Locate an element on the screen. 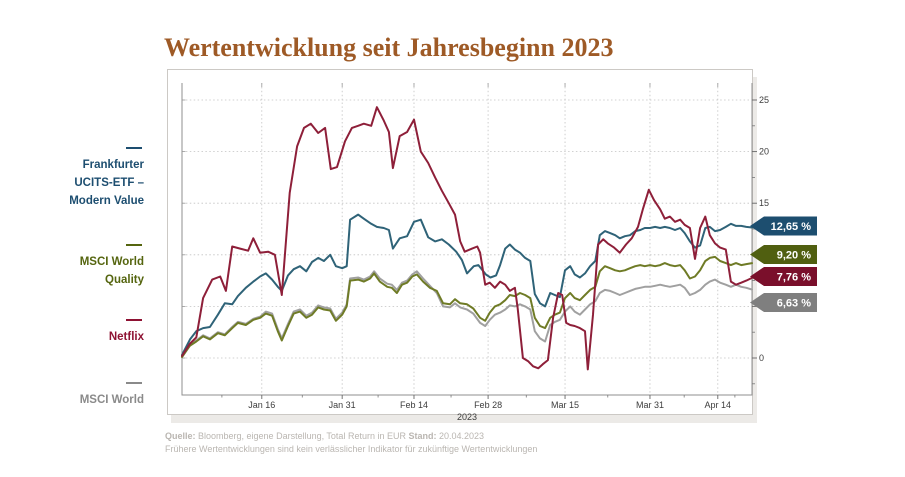 Image resolution: width=905 pixels, height=477 pixels. legend-dash-msci-world-quality-icon is located at coordinates (134, 245).